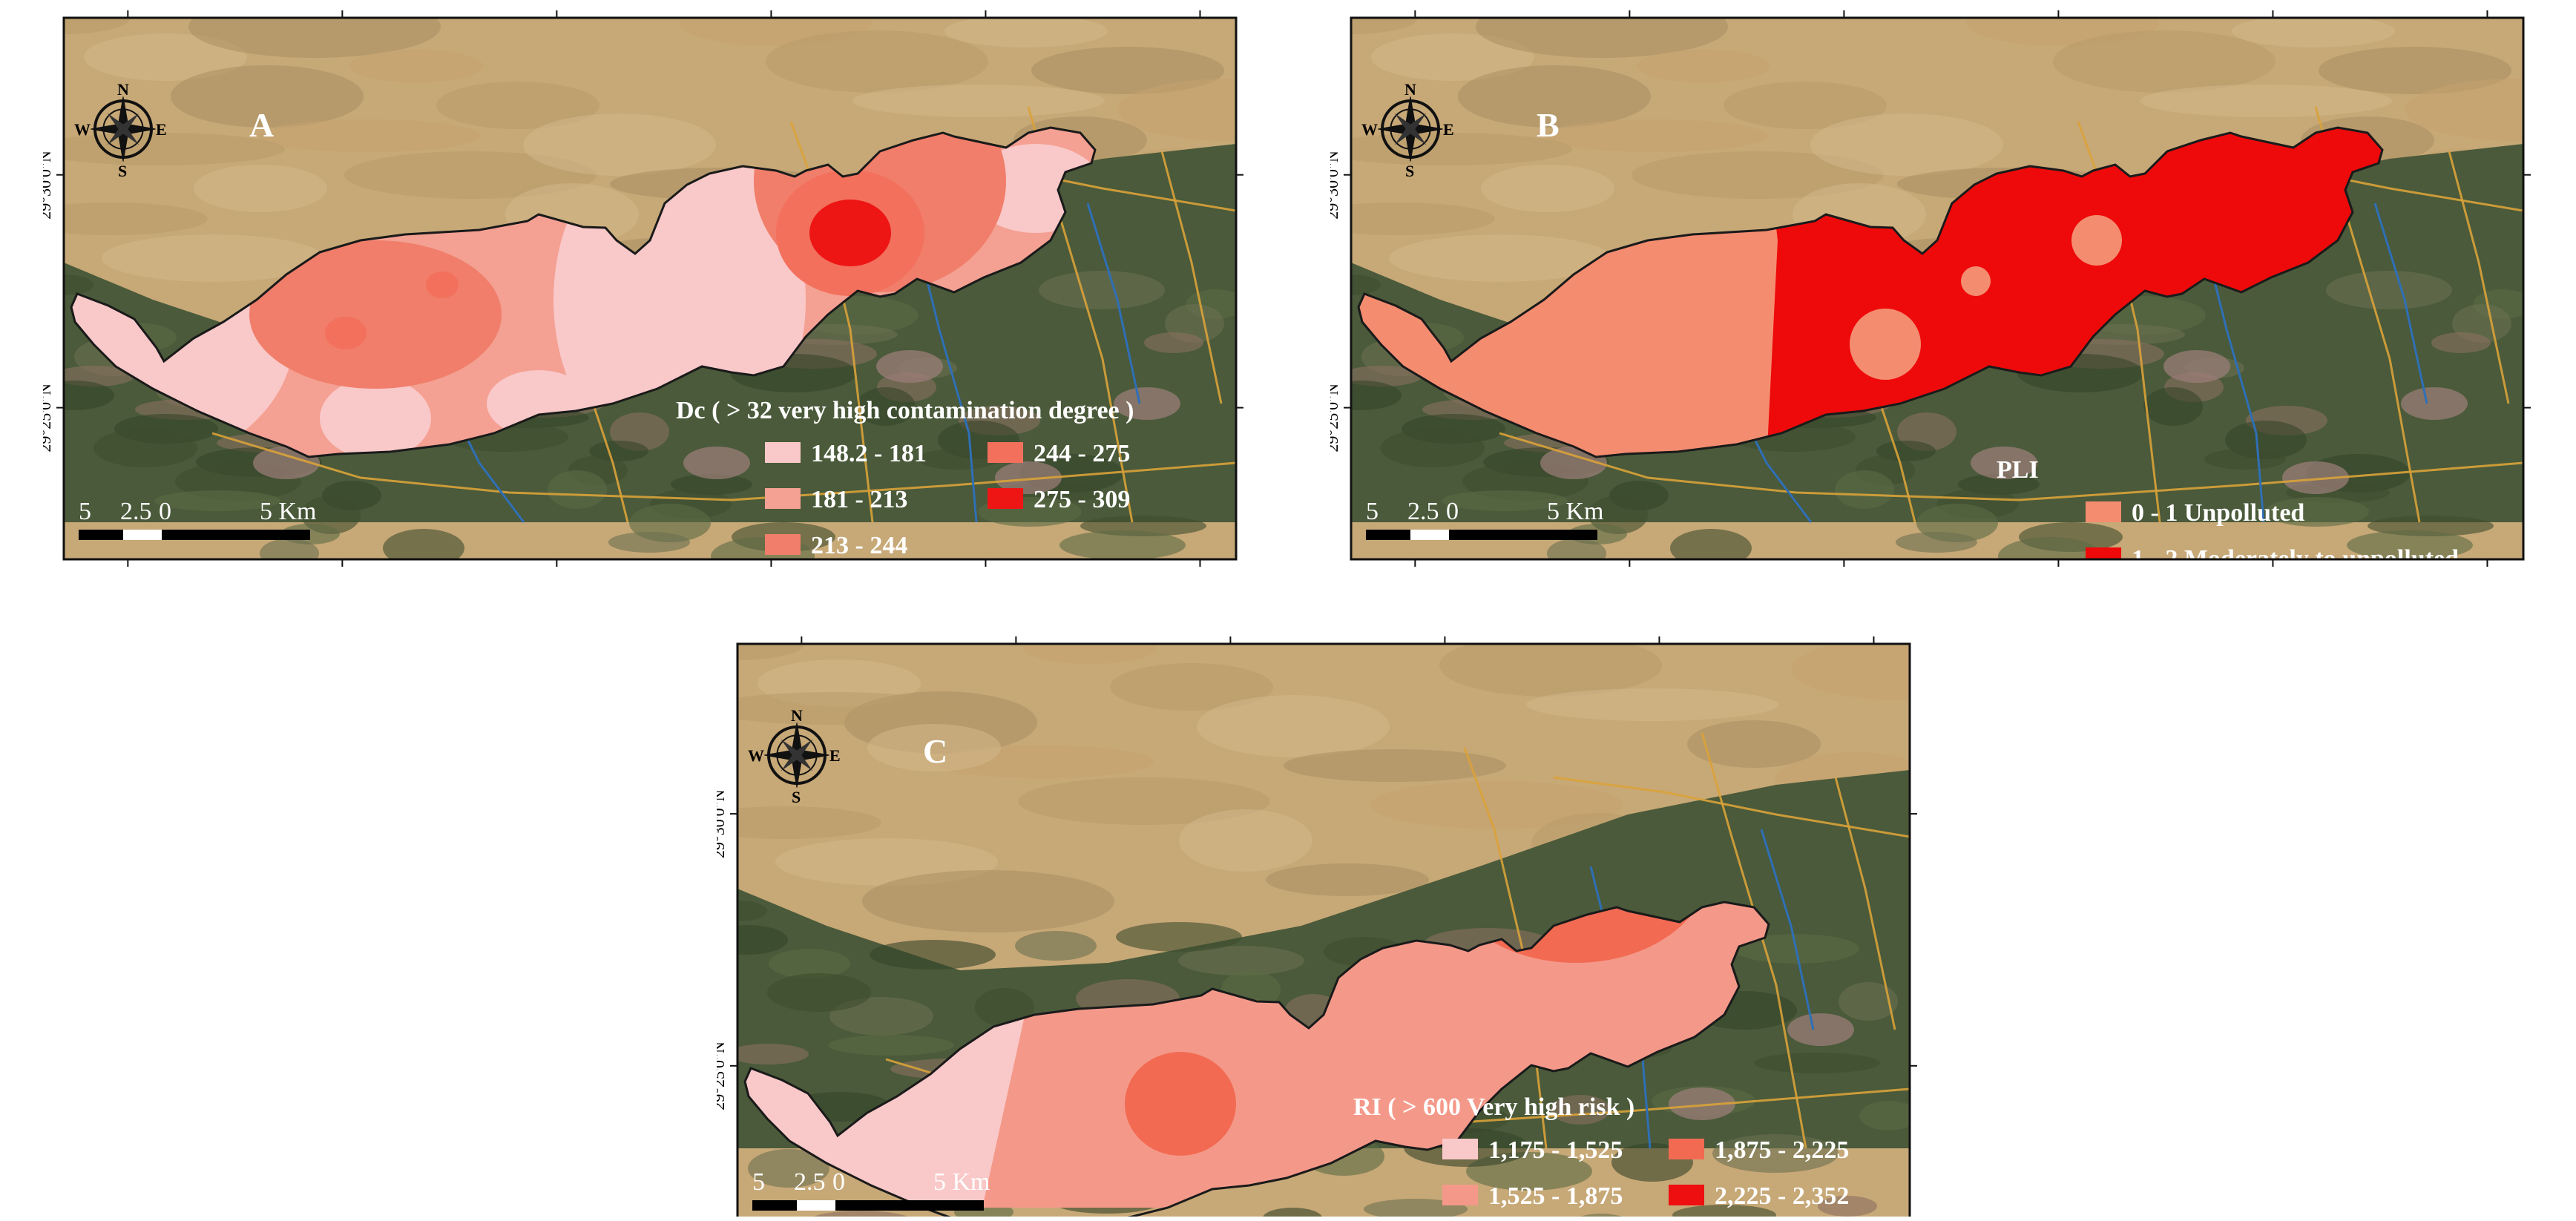  Describe the element at coordinates (1493, 1107) in the screenshot. I see `legend-title: RI ( > 600 Very high risk )` at that location.